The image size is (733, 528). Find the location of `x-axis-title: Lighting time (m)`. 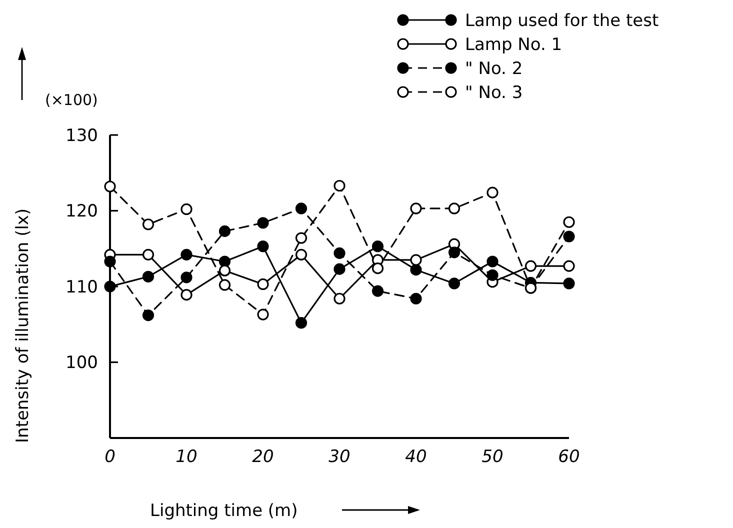

x-axis-title: Lighting time (m) is located at coordinates (224, 511).